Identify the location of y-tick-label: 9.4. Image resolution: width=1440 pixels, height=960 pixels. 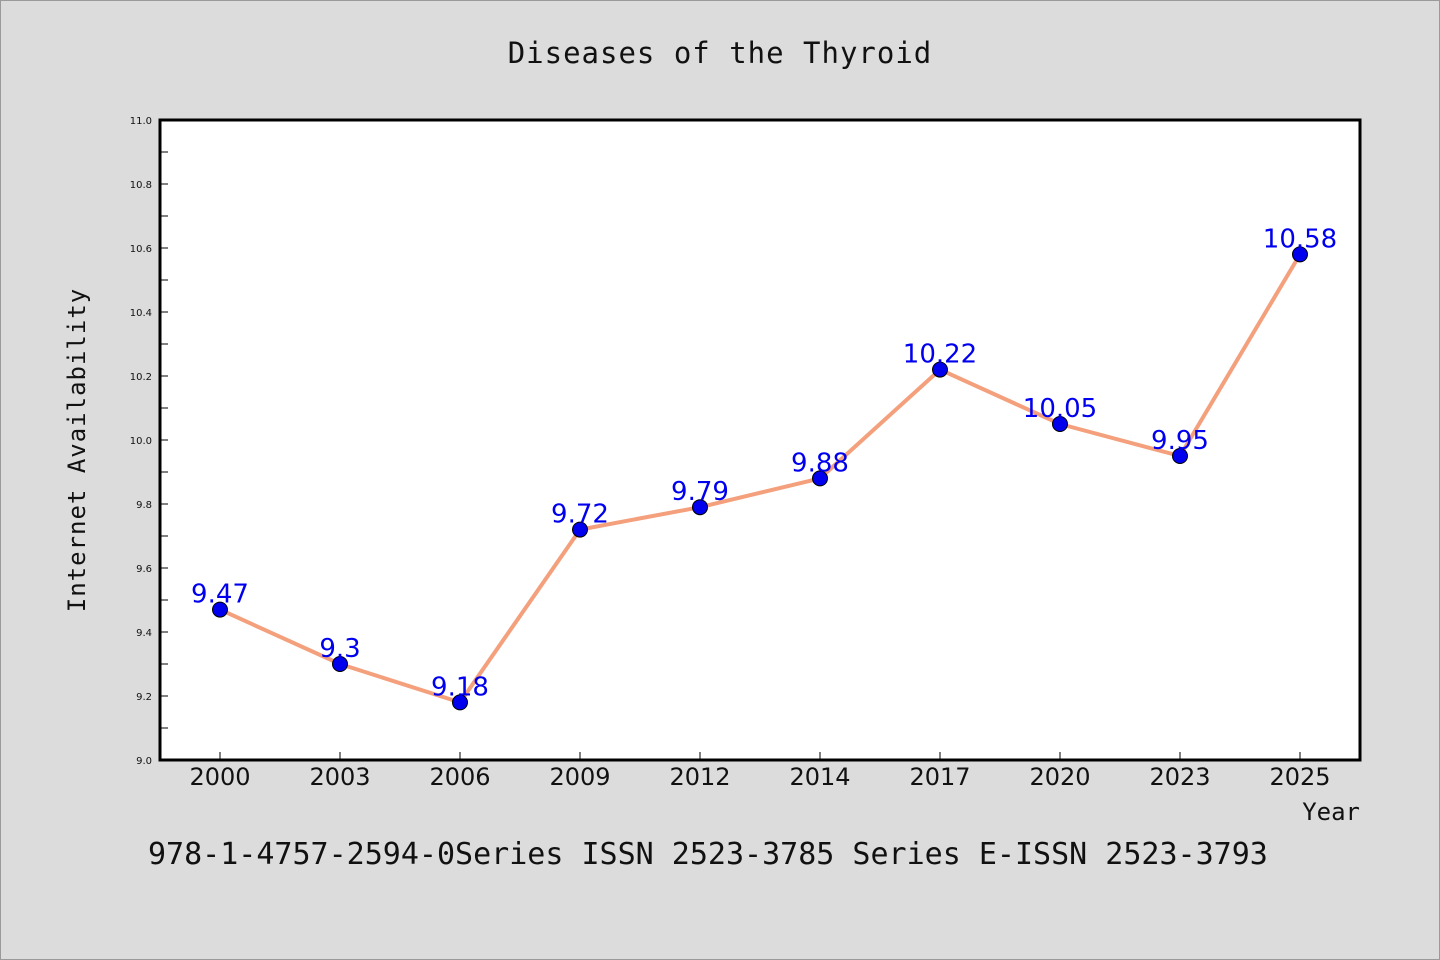
(144, 633).